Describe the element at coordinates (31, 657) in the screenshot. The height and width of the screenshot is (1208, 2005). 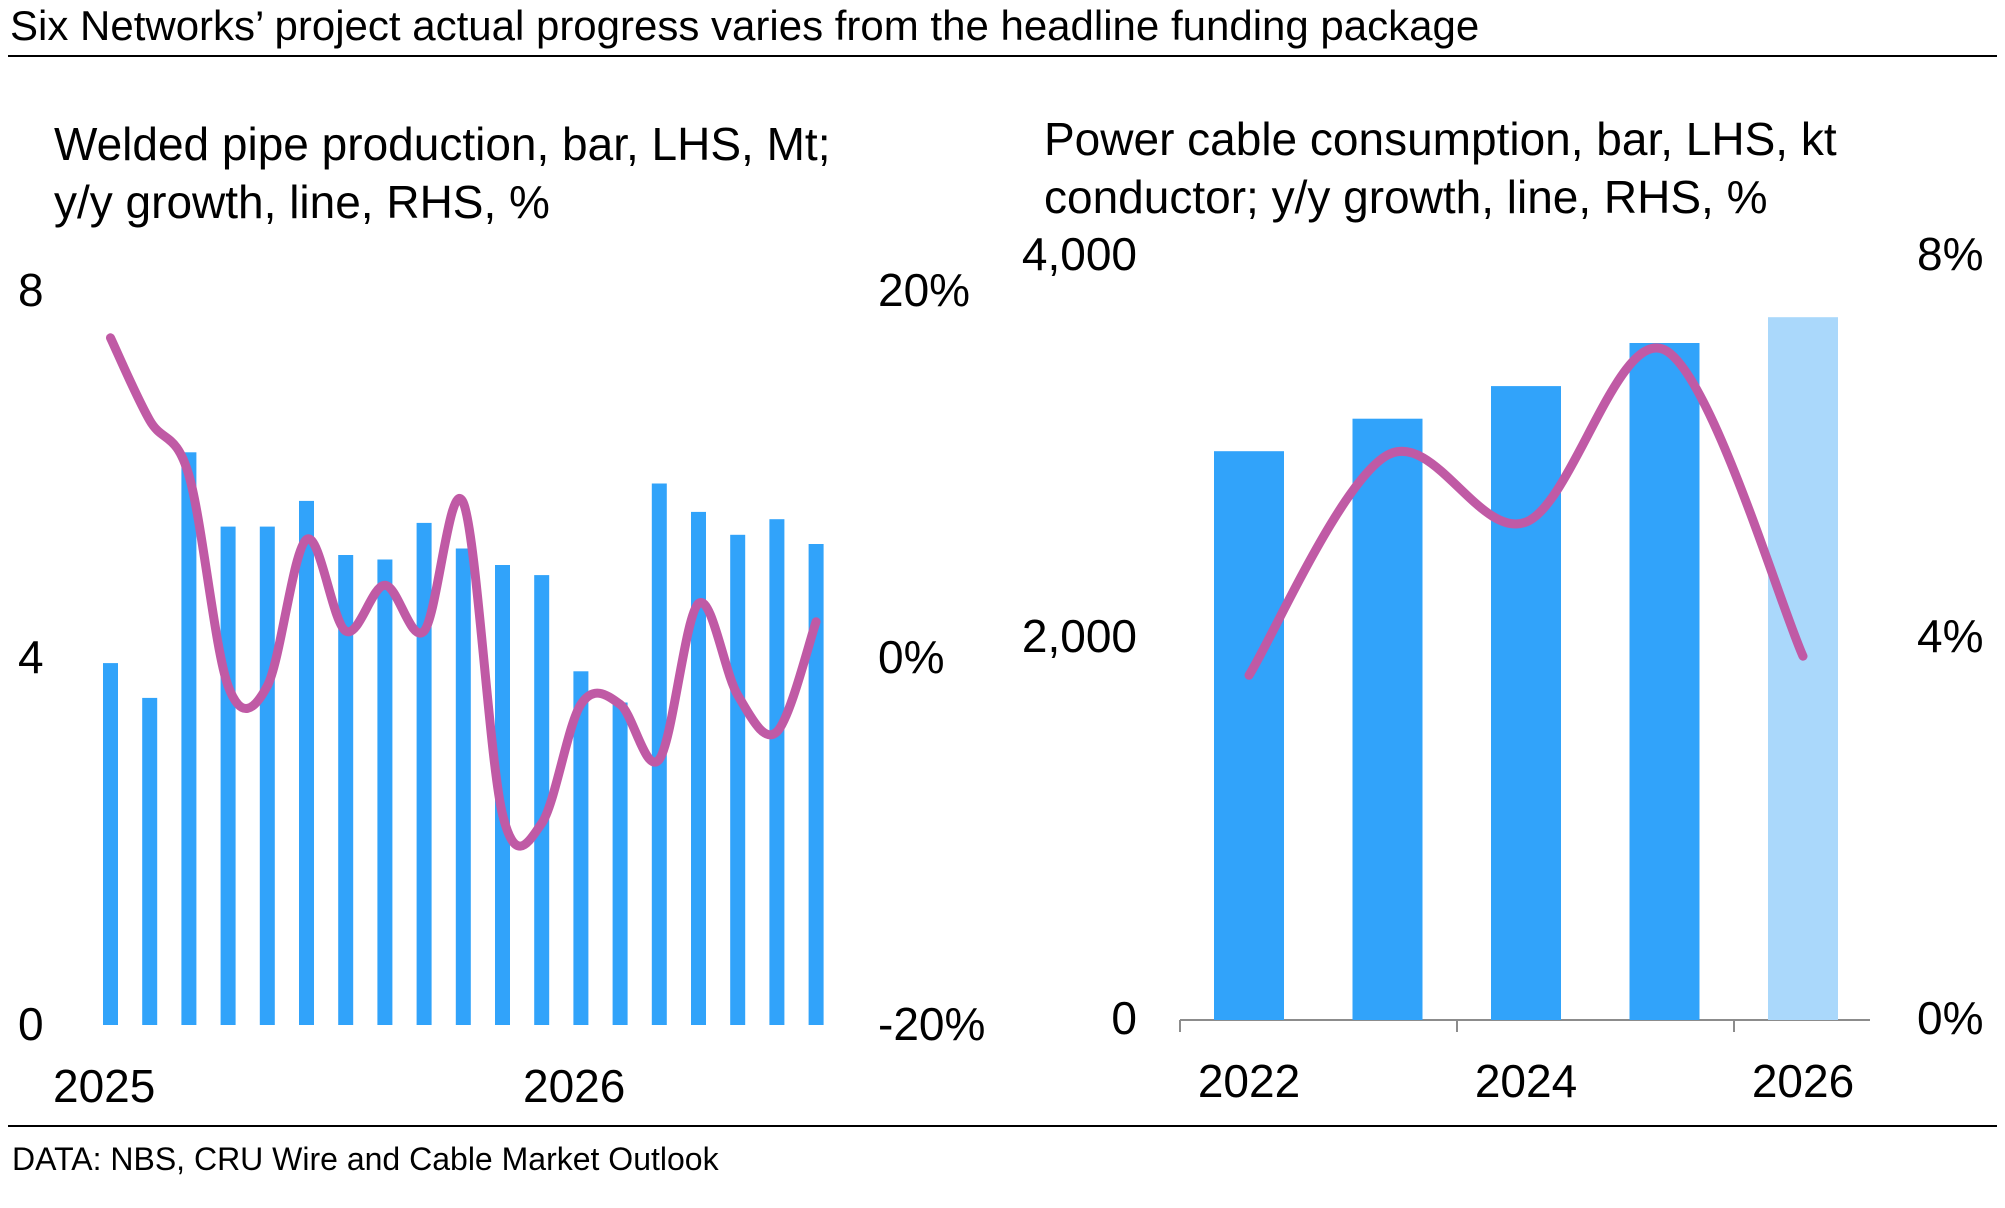
I see `left-y-tick-label: 4` at that location.